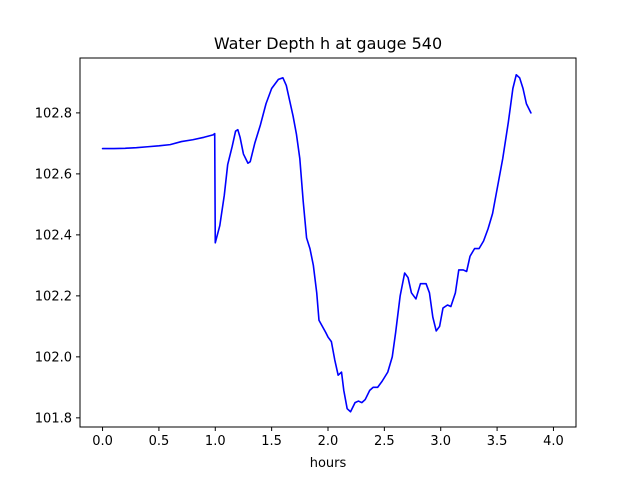 The image size is (640, 480). I want to click on y-tick-label: 102.2, so click(53, 296).